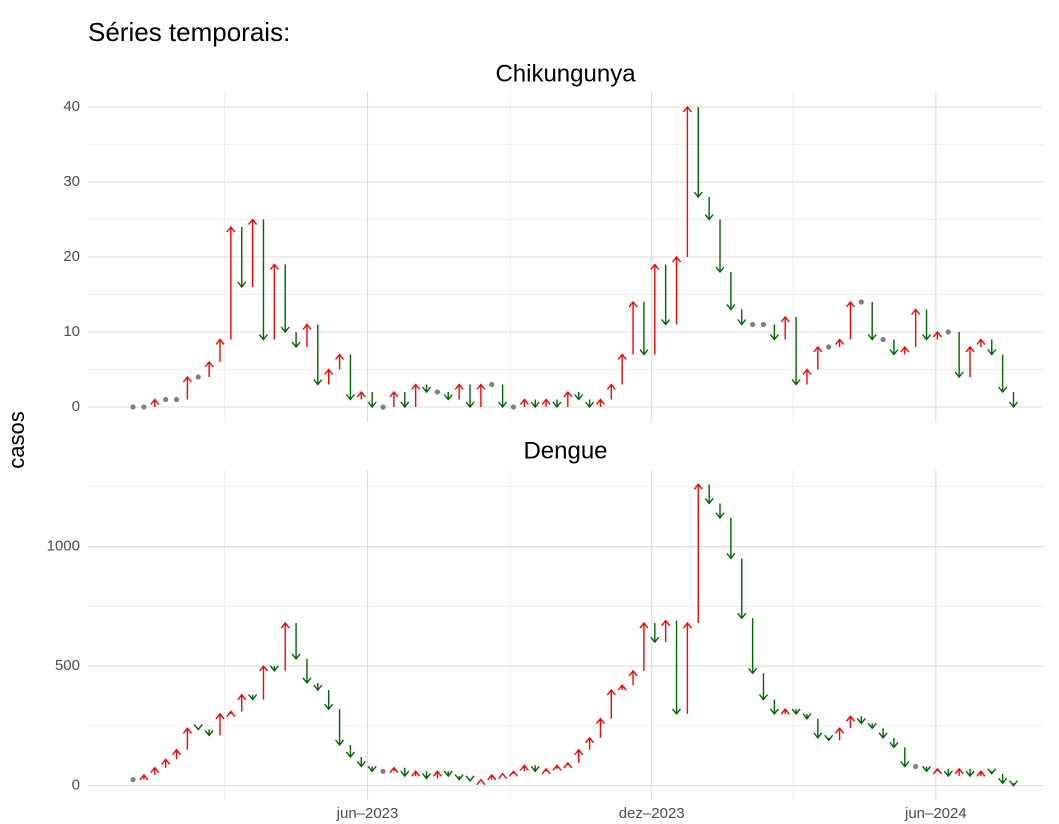  I want to click on x-tick-label: jun–2024, so click(935, 813).